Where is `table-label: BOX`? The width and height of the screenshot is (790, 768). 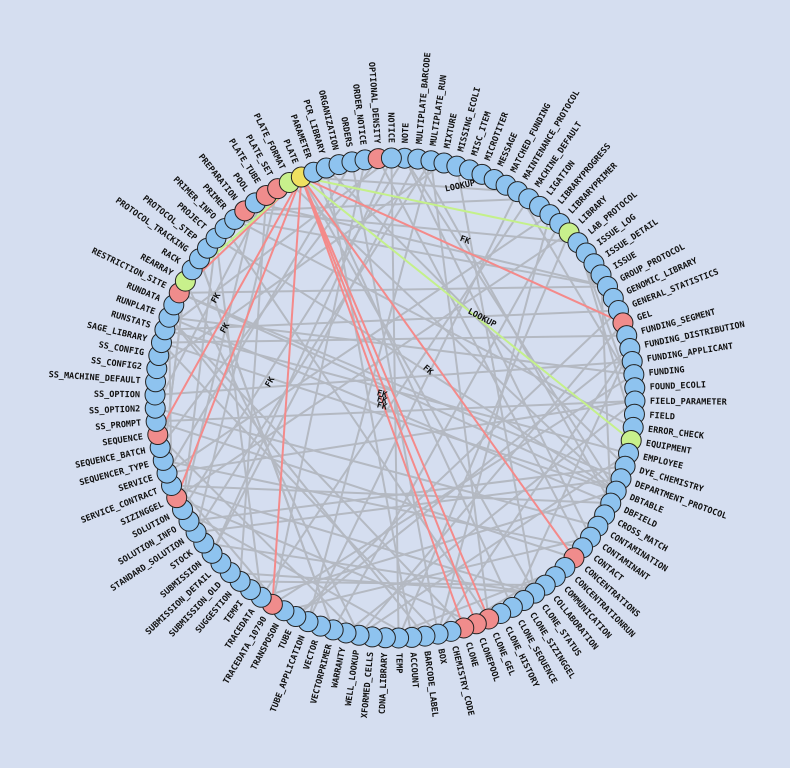
table-label: BOX is located at coordinates (441, 656).